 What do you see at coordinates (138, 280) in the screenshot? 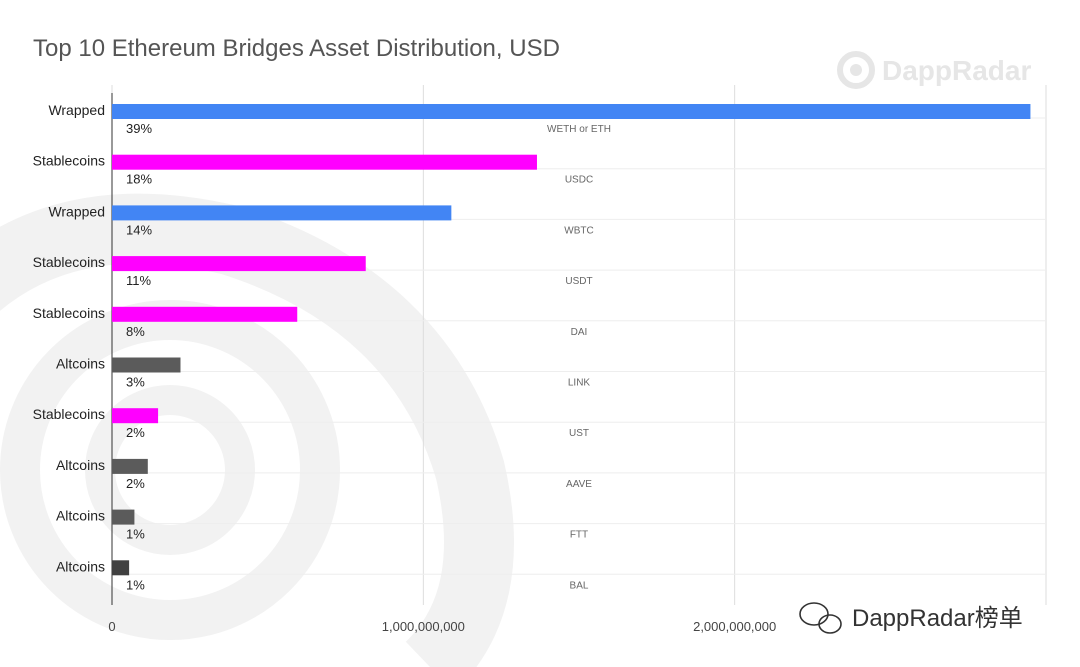
I see `percent-label: 11%` at bounding box center [138, 280].